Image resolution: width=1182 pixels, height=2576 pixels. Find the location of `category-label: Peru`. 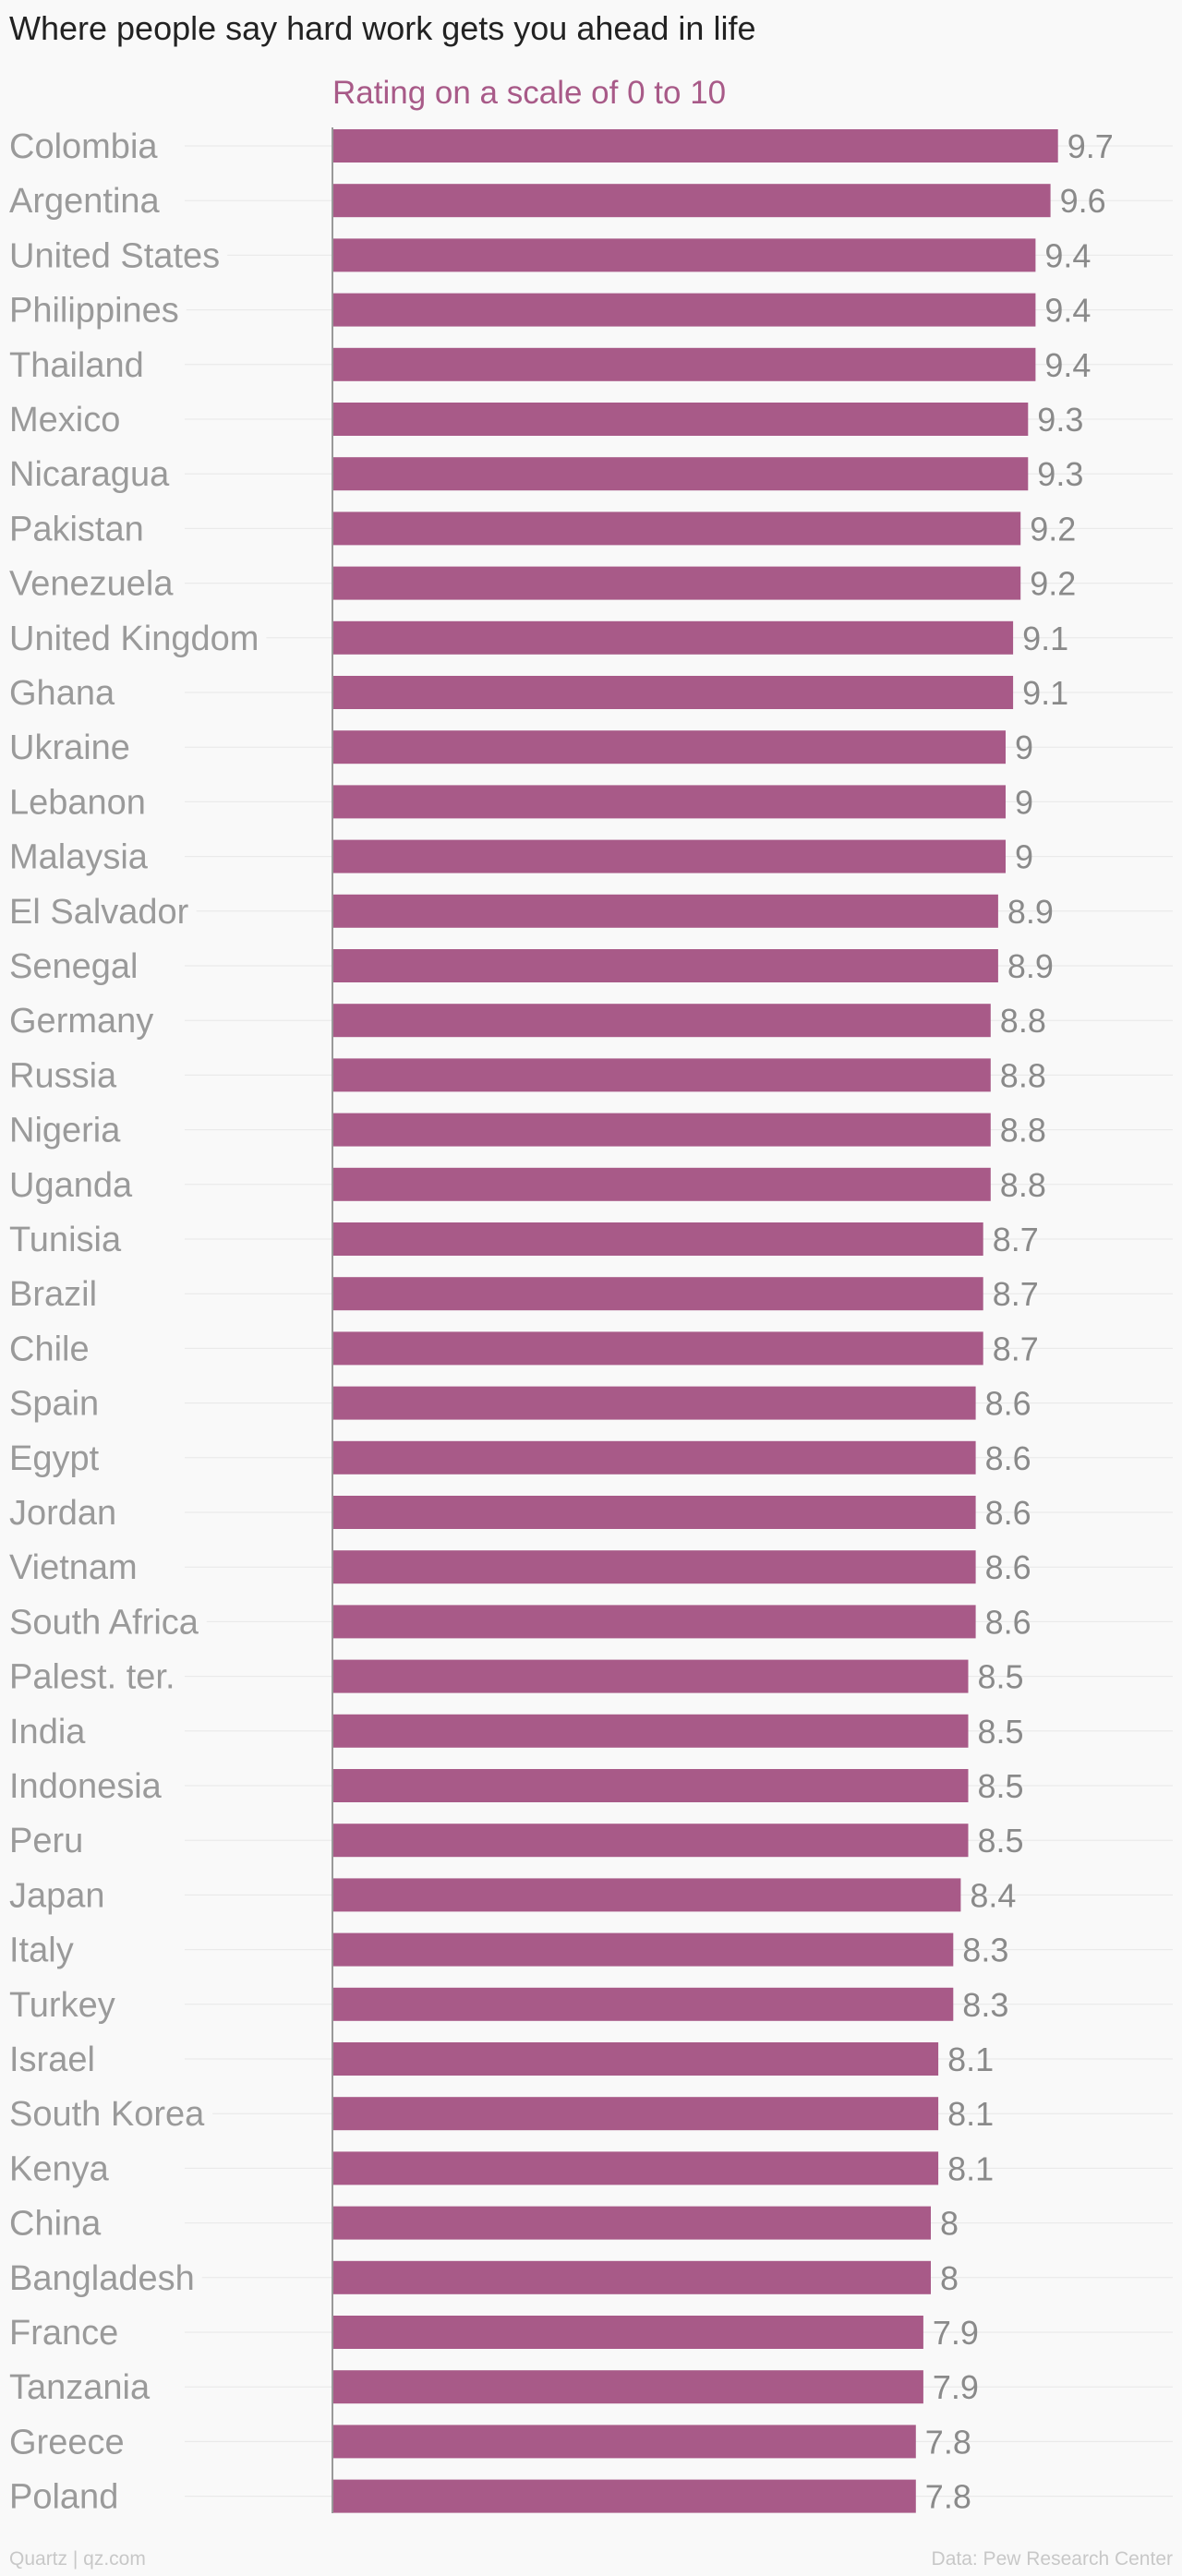

category-label: Peru is located at coordinates (46, 1841).